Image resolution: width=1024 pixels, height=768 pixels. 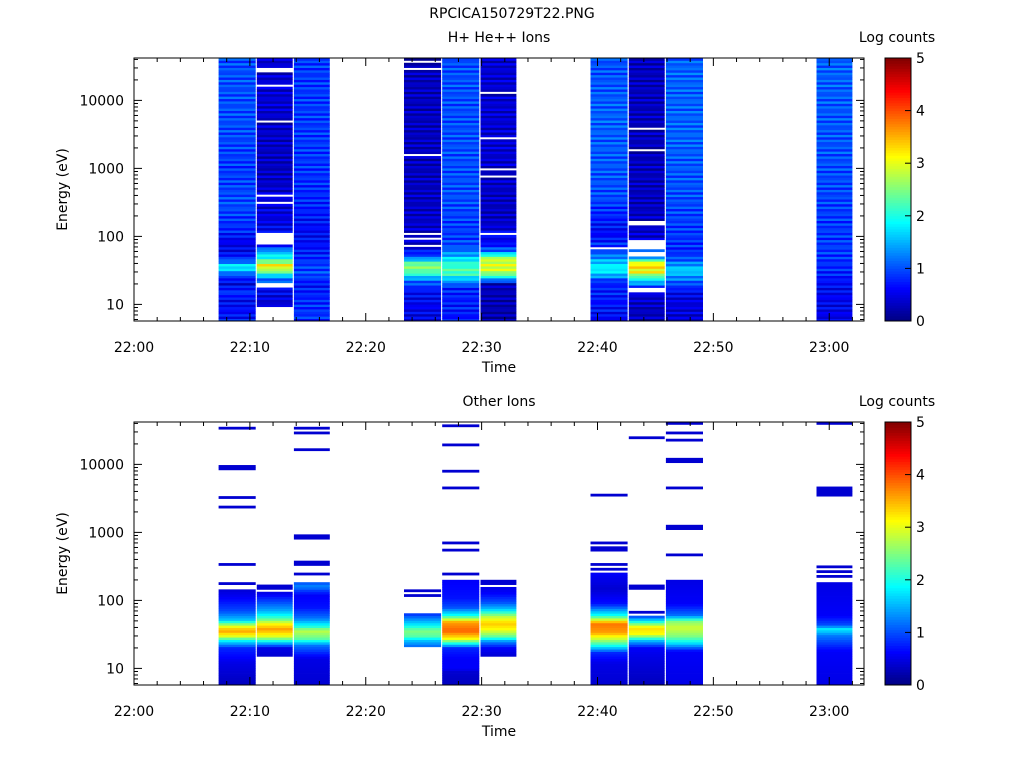 I want to click on colorbar-label: Log counts, so click(x=897, y=38).